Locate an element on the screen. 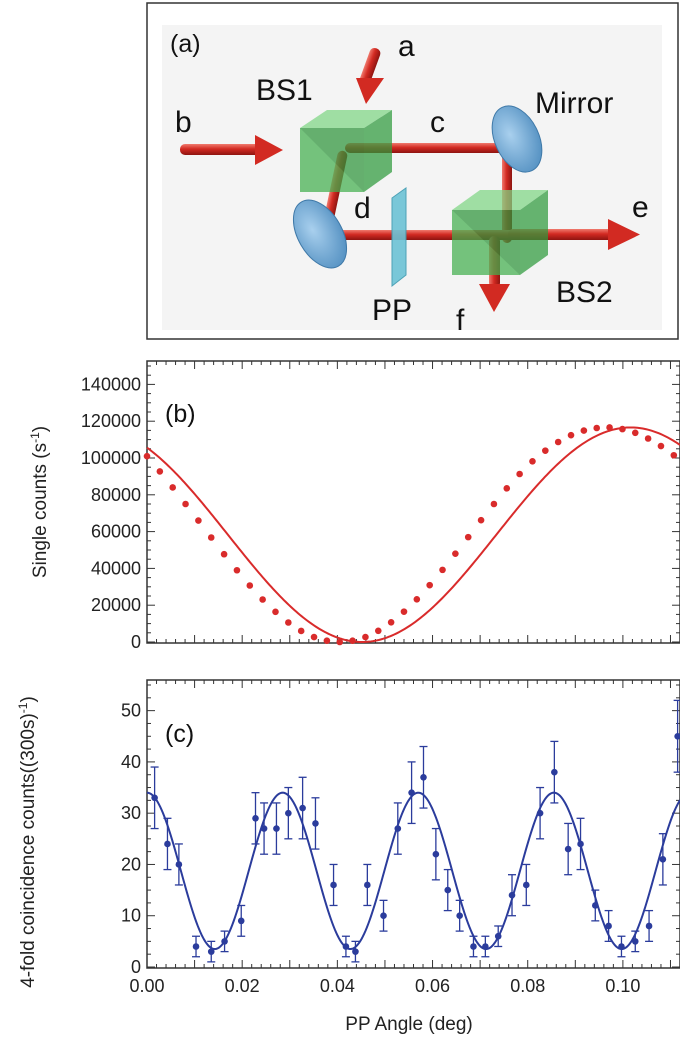 The image size is (680, 1043). label-pp: PP is located at coordinates (392, 310).